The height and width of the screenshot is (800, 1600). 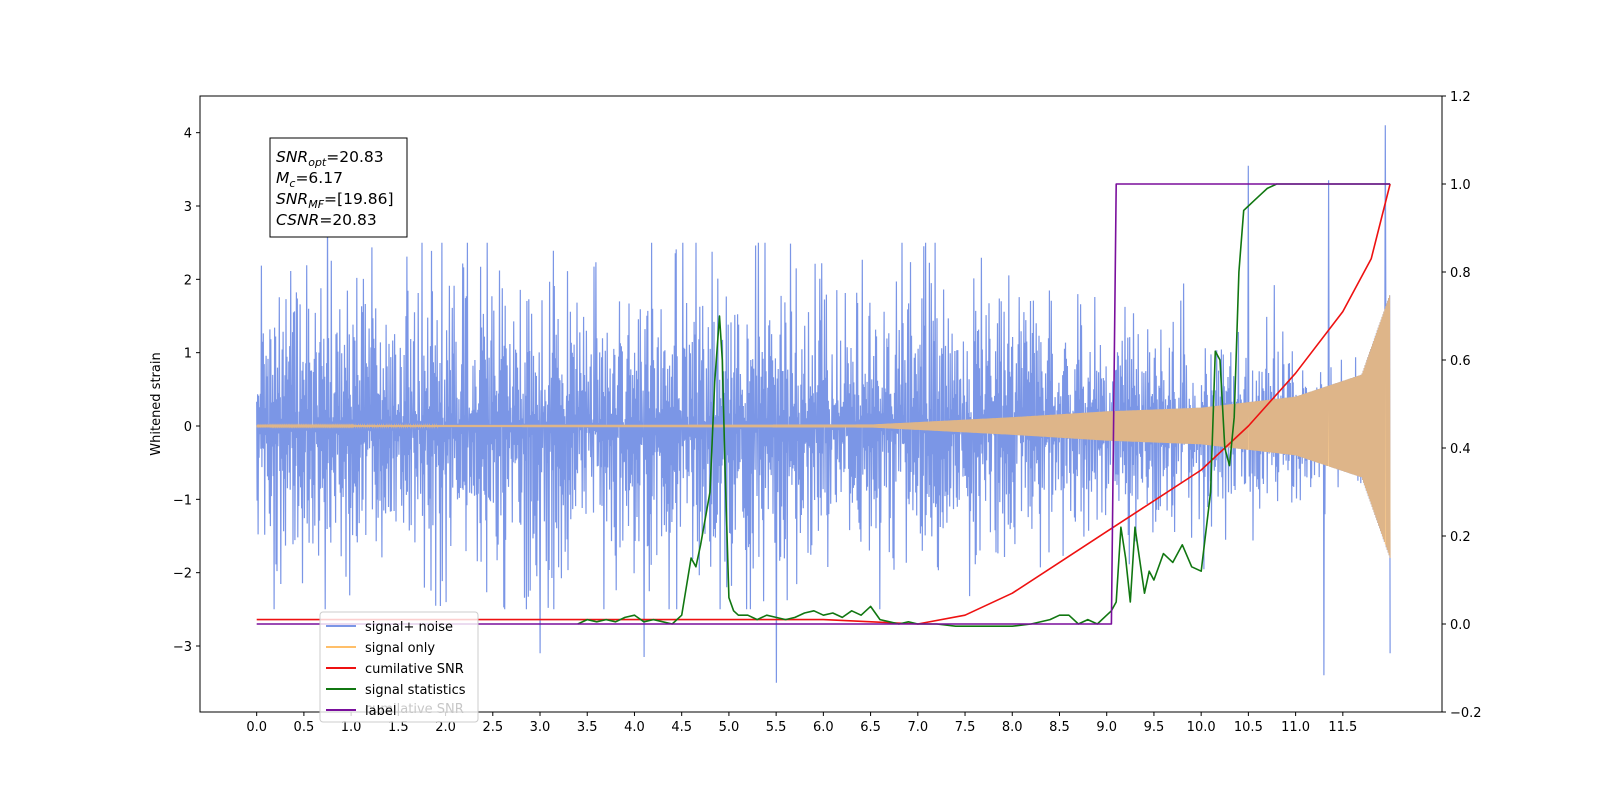 I want to click on y-left-tick-label: 2, so click(x=188, y=280).